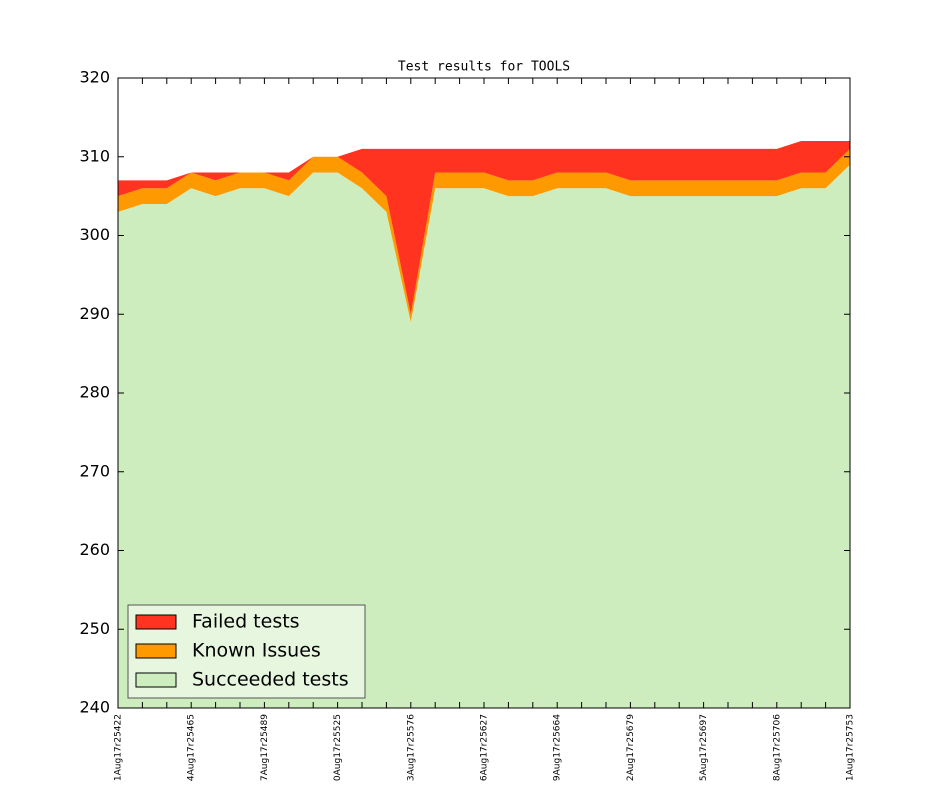 This screenshot has width=944, height=787. What do you see at coordinates (94, 77) in the screenshot?
I see `y-tick-label: 320` at bounding box center [94, 77].